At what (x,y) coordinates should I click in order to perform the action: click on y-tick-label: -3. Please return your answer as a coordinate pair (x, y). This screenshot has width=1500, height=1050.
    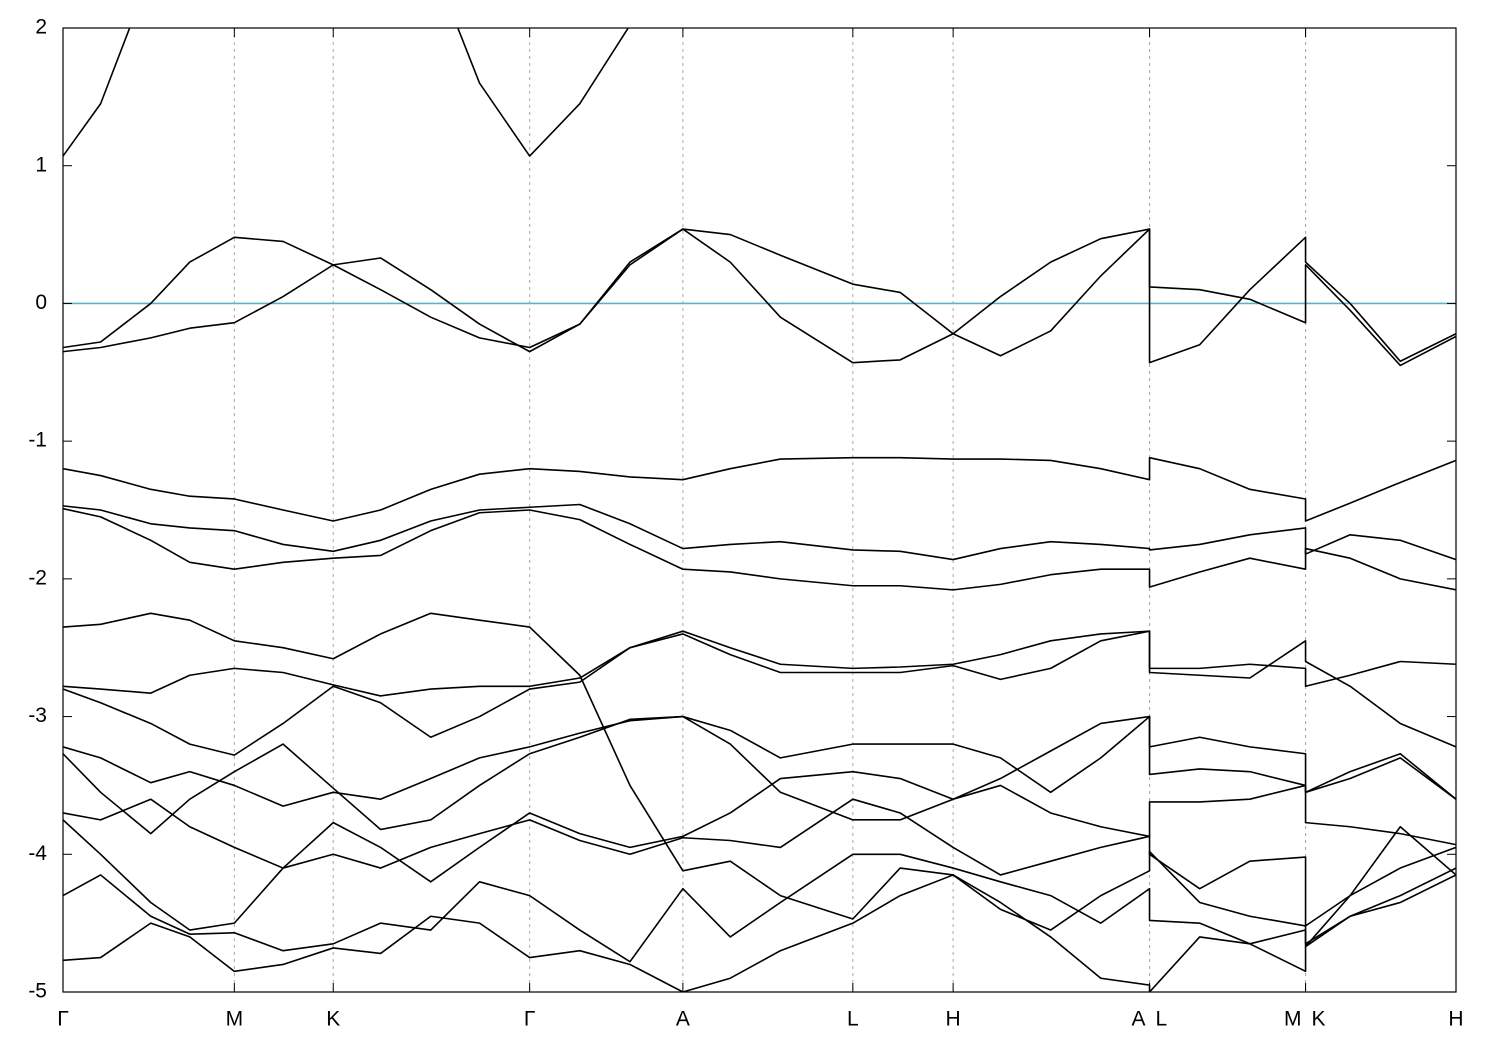
    Looking at the image, I should click on (37, 715).